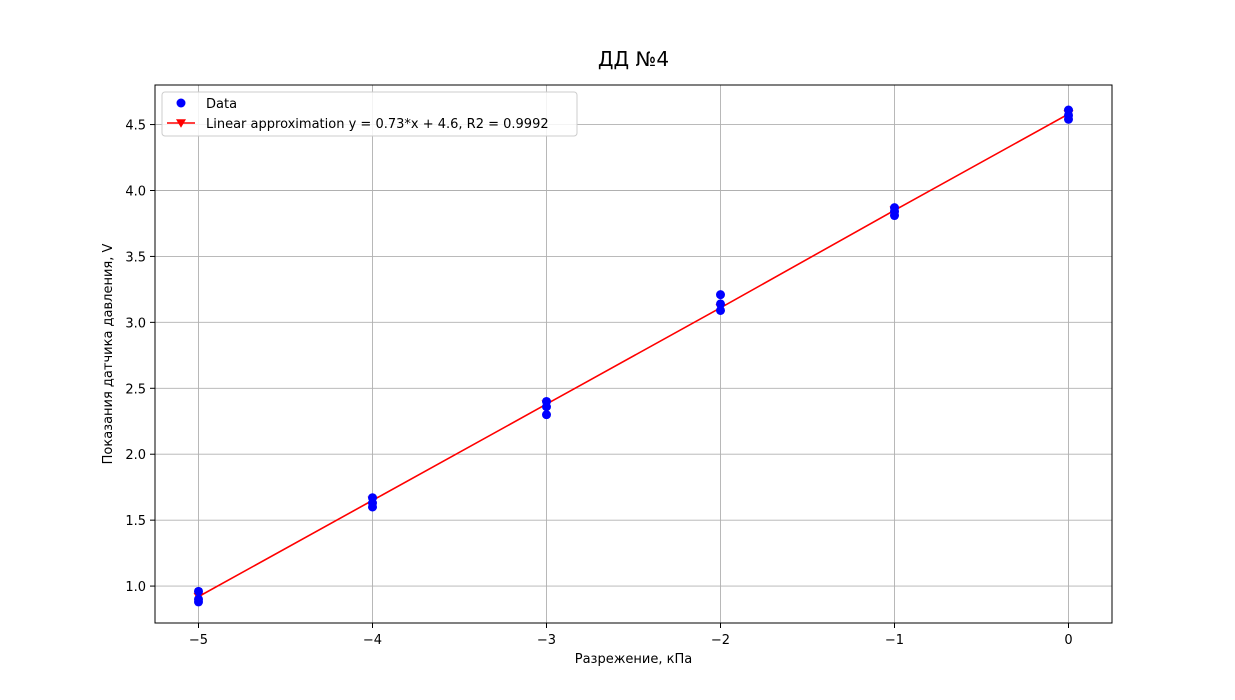  Describe the element at coordinates (633, 659) in the screenshot. I see `x-axis-label: Разрежение, кПа` at that location.